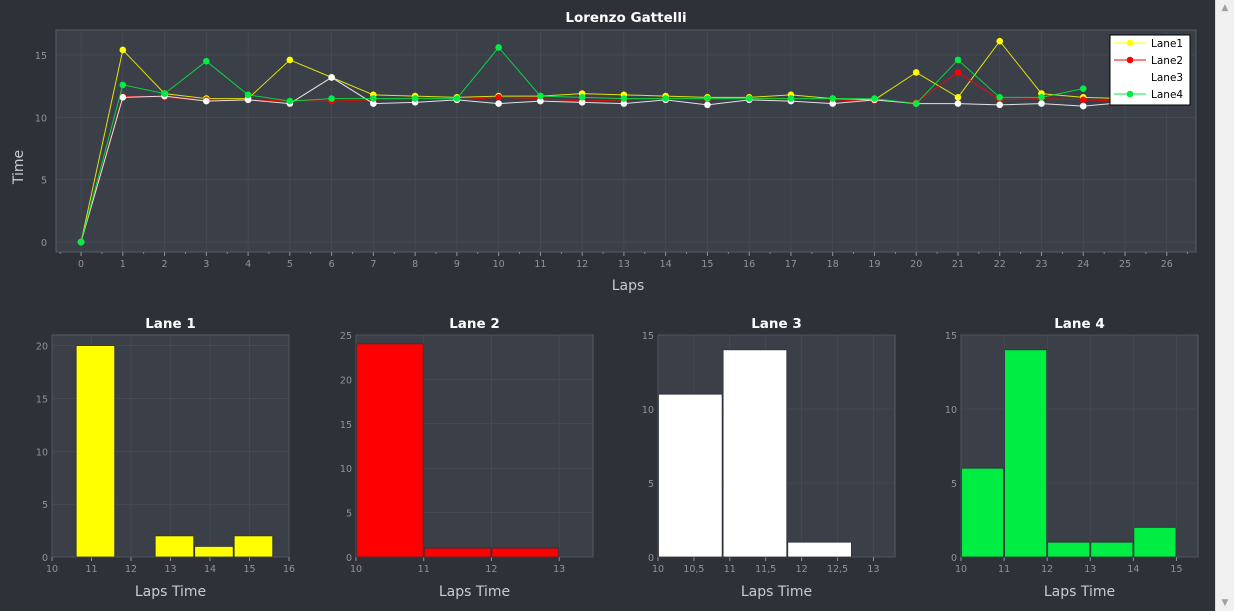 The height and width of the screenshot is (611, 1234). What do you see at coordinates (1225, 603) in the screenshot?
I see `scroll-down-icon: ▼` at bounding box center [1225, 603].